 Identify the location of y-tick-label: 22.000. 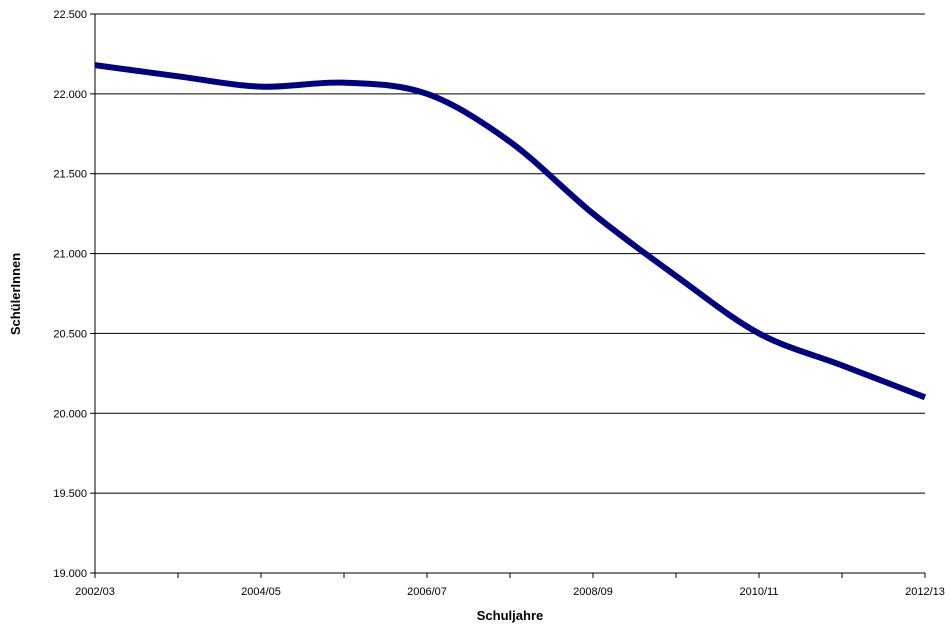
(70, 95).